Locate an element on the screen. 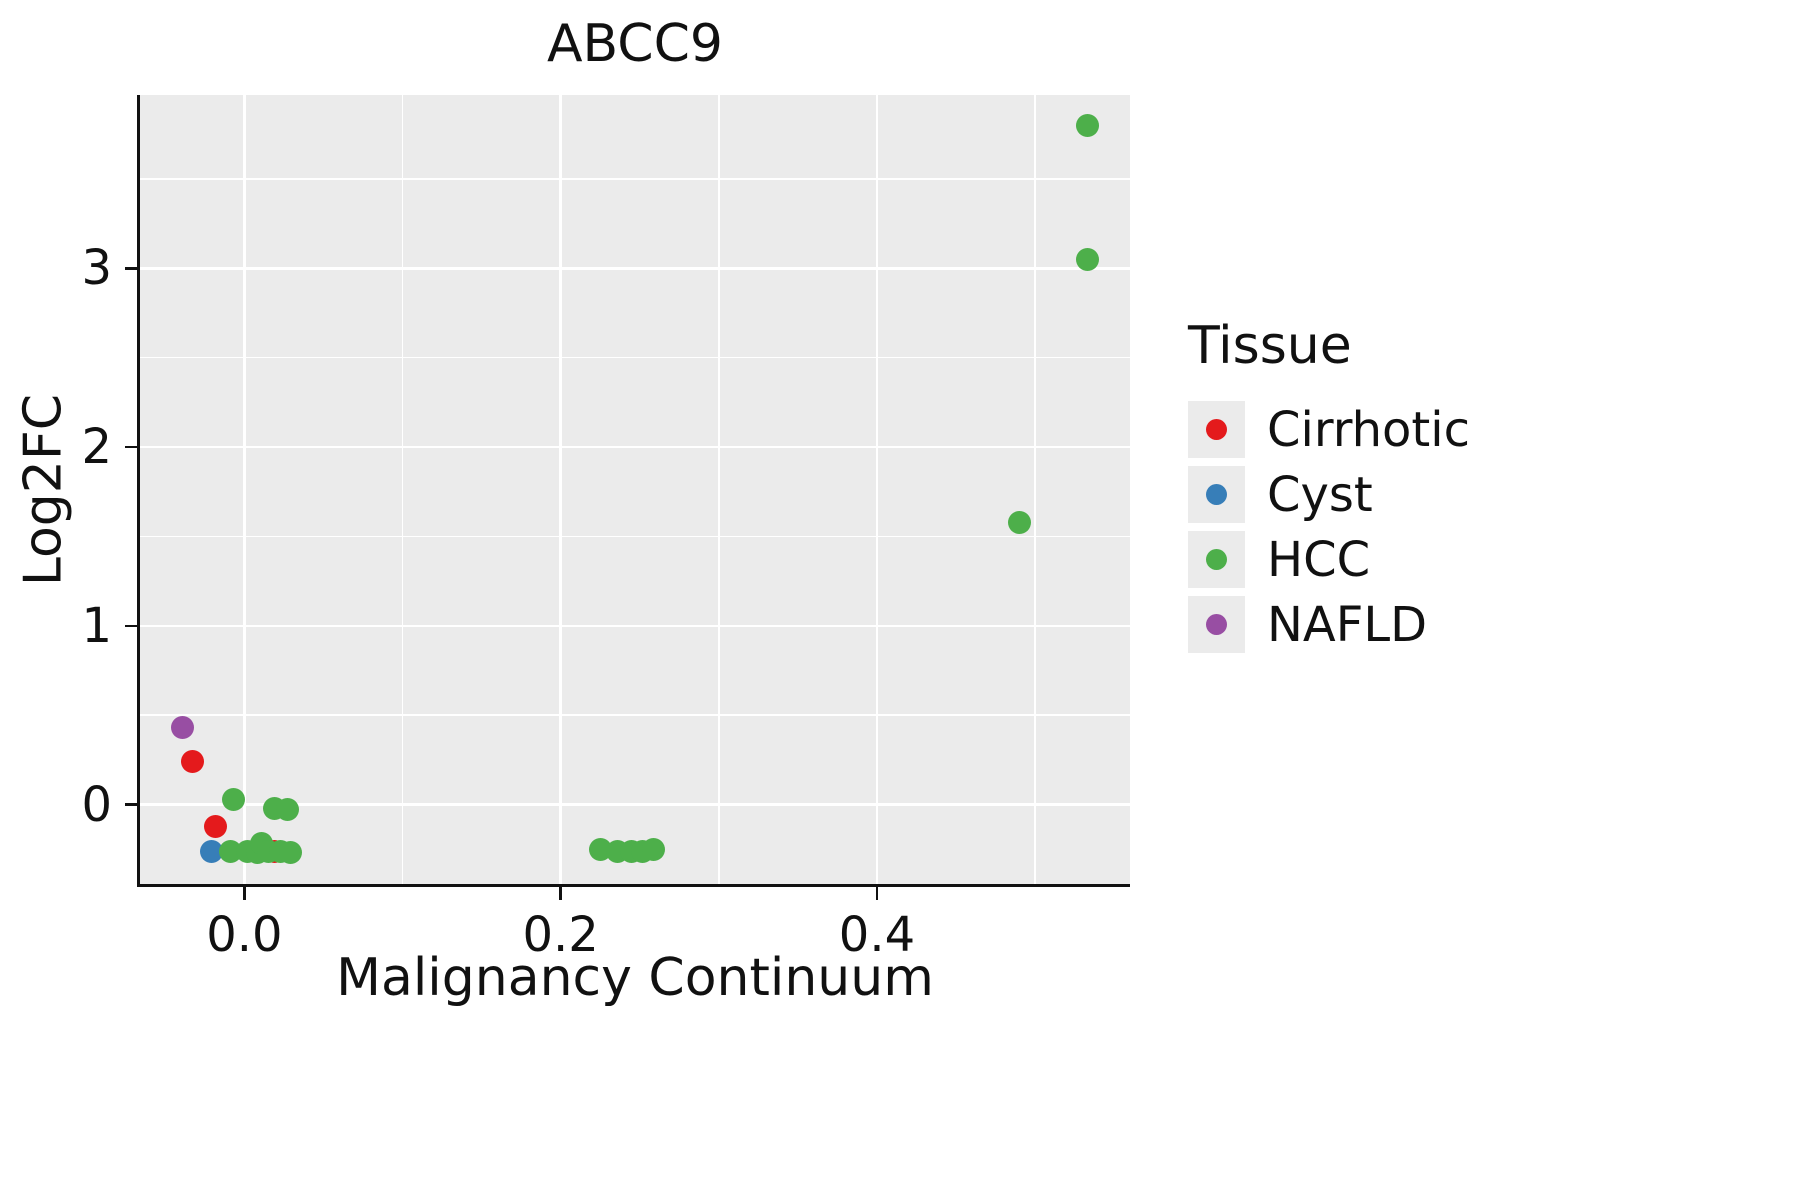 This screenshot has width=1800, height=1200. x-tick-label: 0.4 is located at coordinates (877, 935).